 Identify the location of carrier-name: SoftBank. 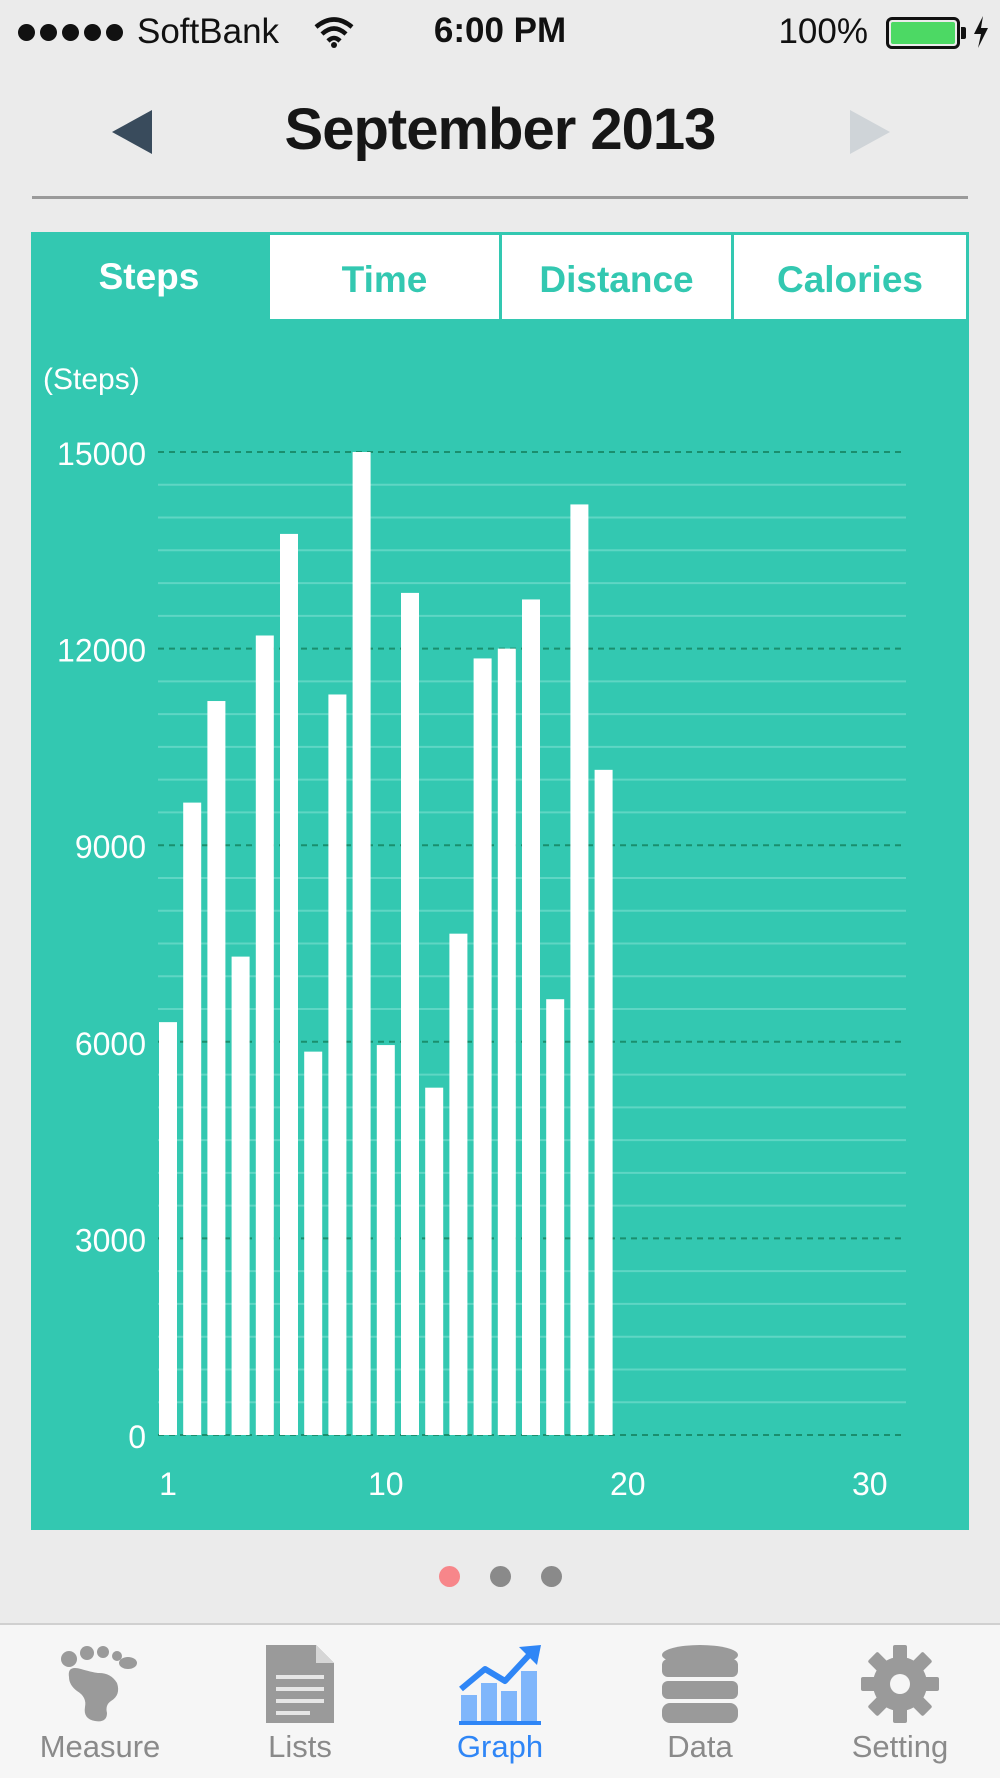
(208, 31).